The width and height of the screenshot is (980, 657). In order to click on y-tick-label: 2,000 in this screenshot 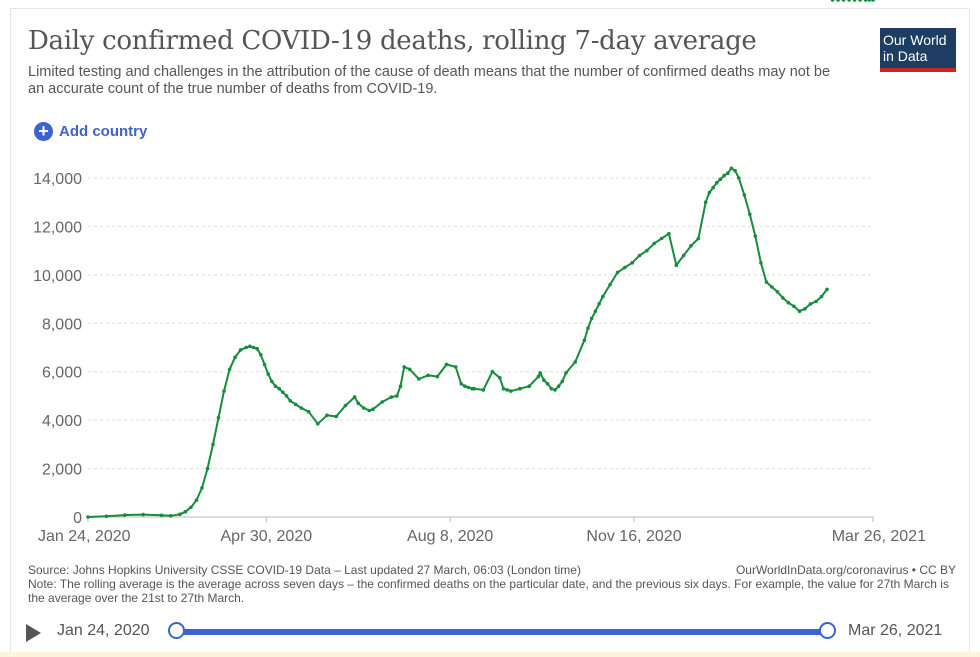, I will do `click(62, 470)`.